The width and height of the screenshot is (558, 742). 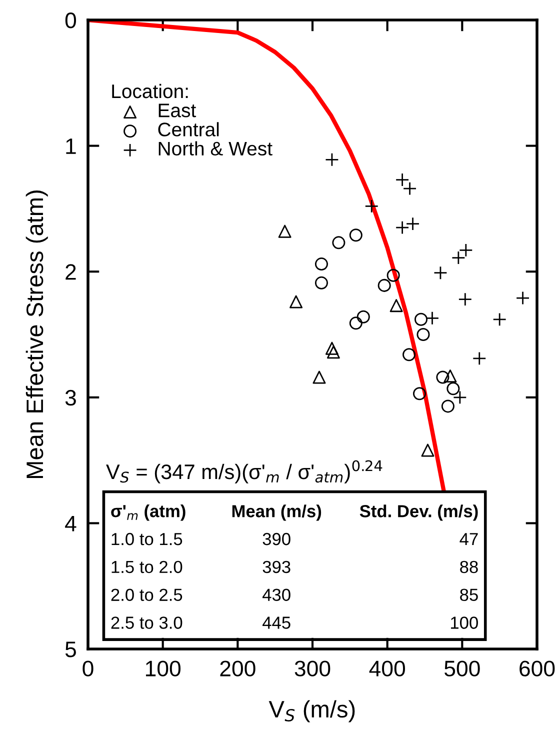 What do you see at coordinates (163, 668) in the screenshot?
I see `x-tick-label: 100` at bounding box center [163, 668].